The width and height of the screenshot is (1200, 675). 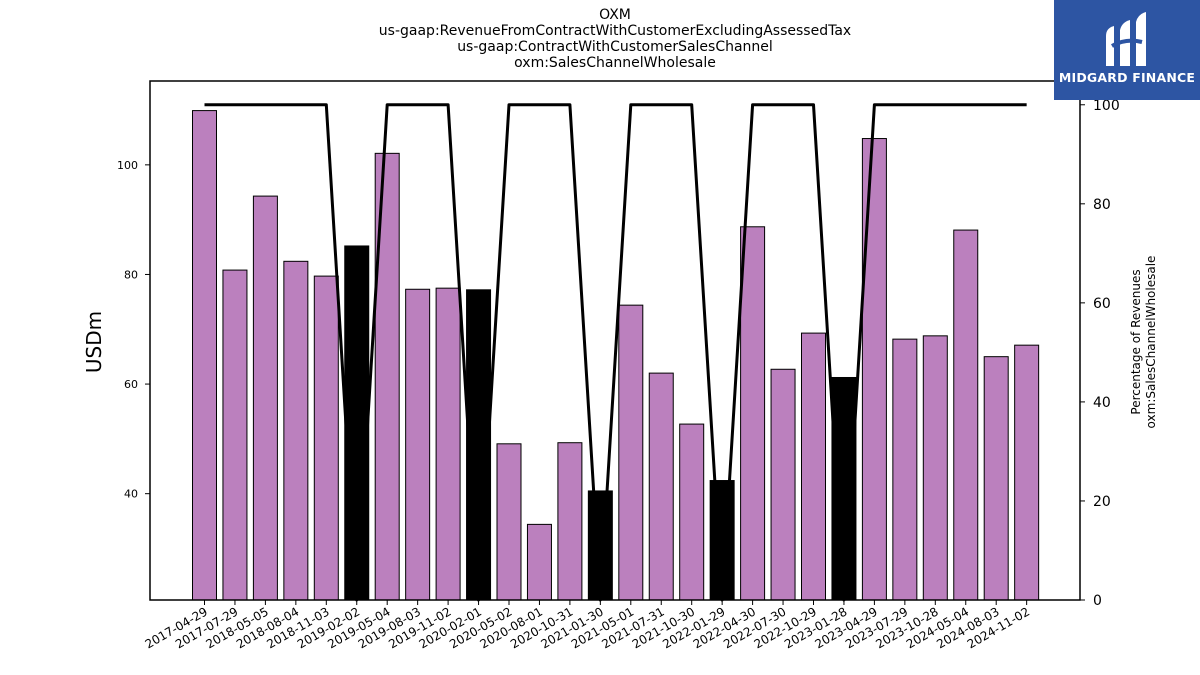 What do you see at coordinates (615, 47) in the screenshot?
I see `chart-title-line-3: us-gaap:ContractWithCustomerSalesChannel` at bounding box center [615, 47].